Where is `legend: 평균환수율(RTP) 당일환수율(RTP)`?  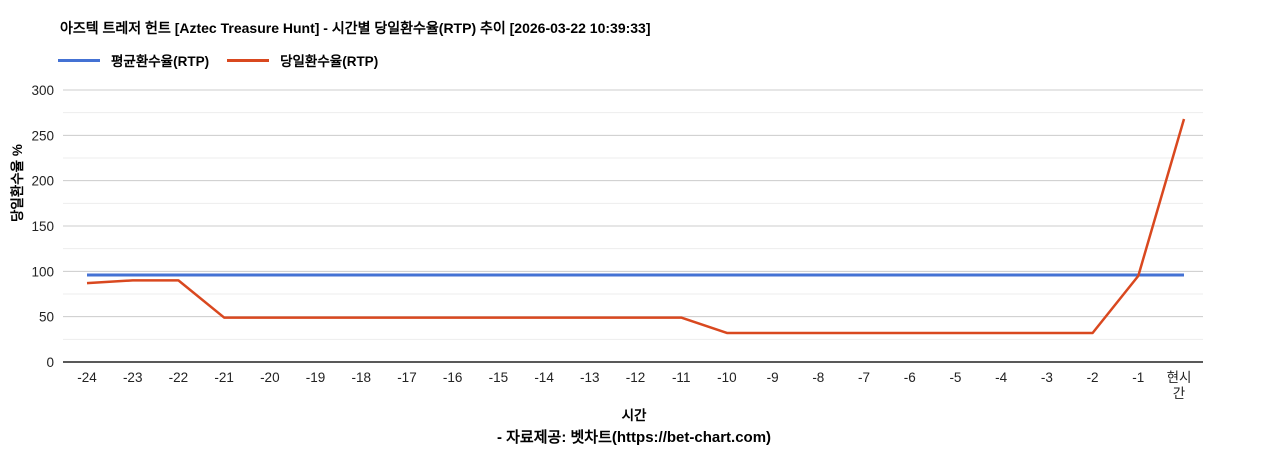
legend: 평균환수율(RTP) 당일환수율(RTP) is located at coordinates (218, 60).